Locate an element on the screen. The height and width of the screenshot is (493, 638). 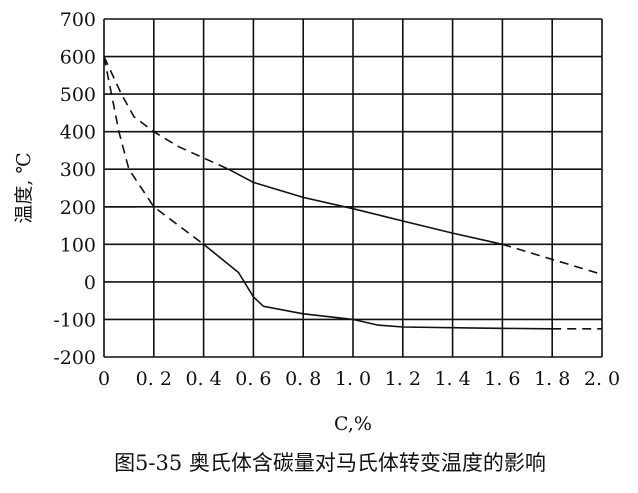
y-tick-label: 0 is located at coordinates (90, 283).